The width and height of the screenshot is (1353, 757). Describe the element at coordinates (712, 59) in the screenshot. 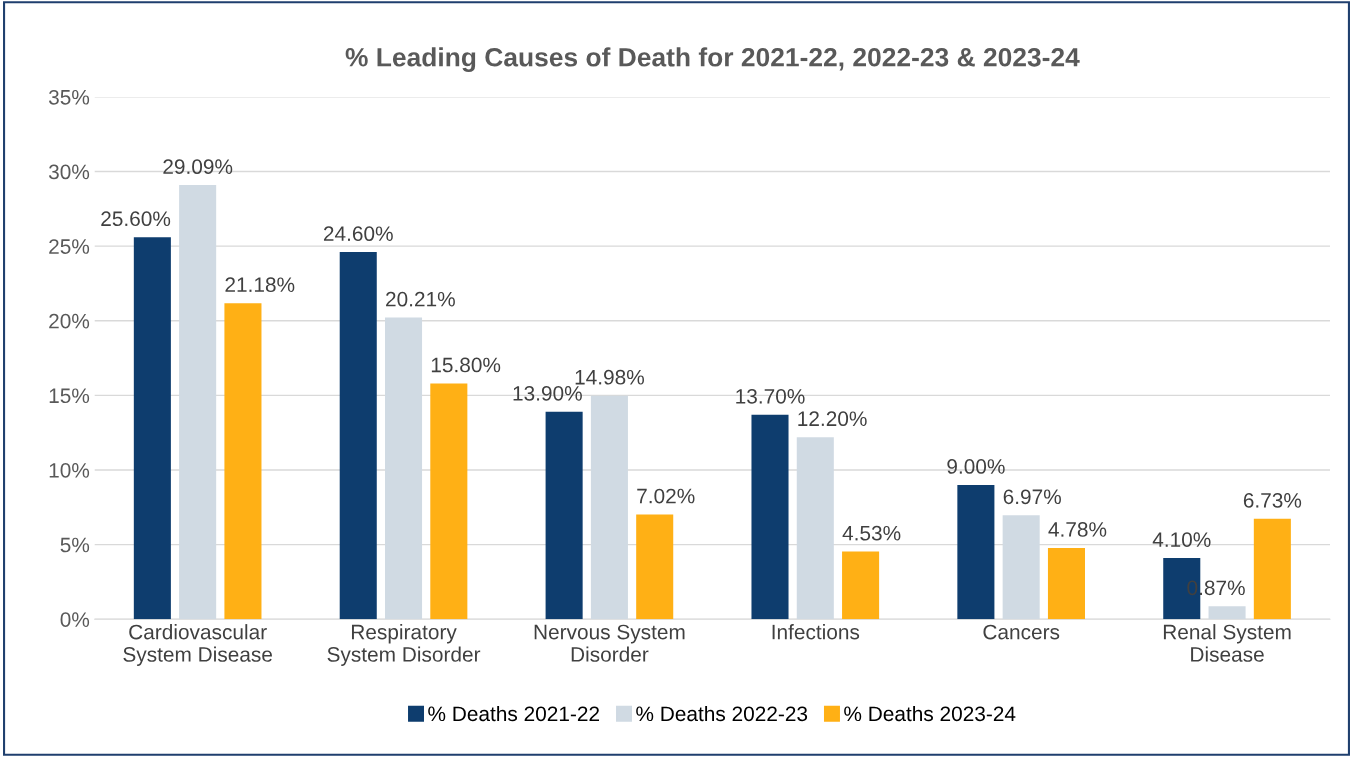

I see `chart-title: % Leading Causes of Death for 2021-22, 2022-23 & 2023-24` at that location.